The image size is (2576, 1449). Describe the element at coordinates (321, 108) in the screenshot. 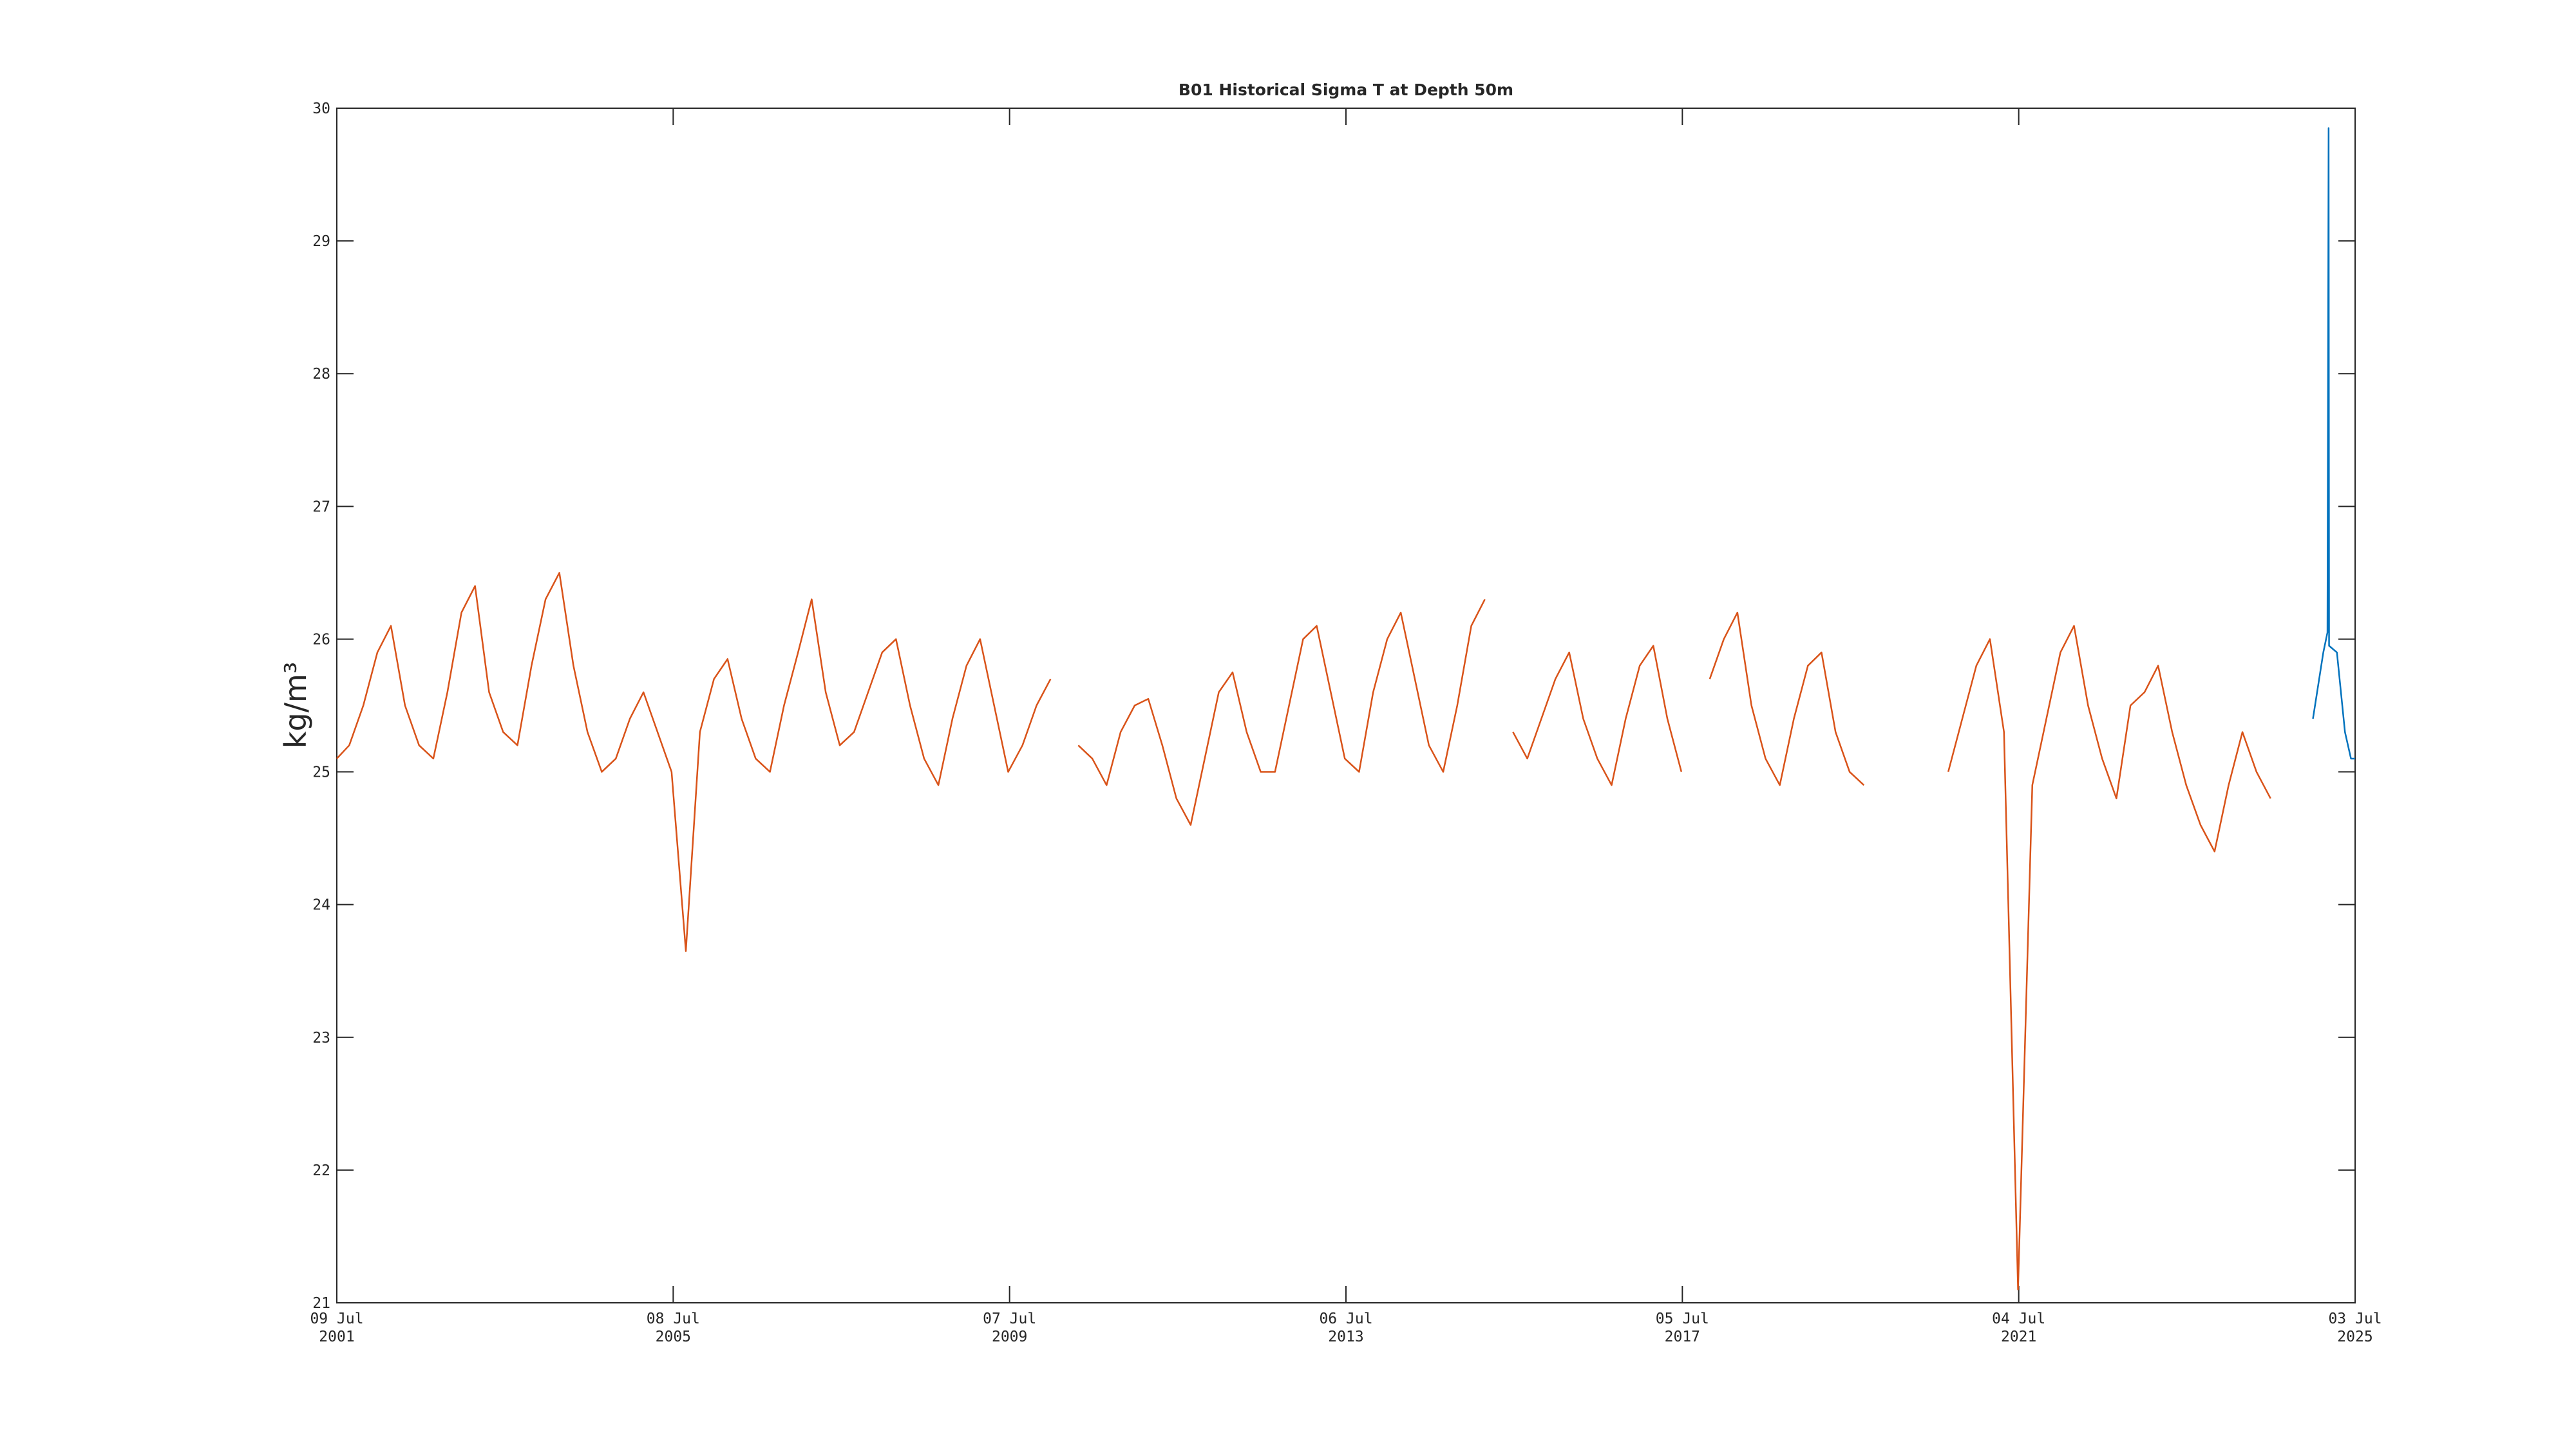

I see `y-tick-label: 30` at that location.